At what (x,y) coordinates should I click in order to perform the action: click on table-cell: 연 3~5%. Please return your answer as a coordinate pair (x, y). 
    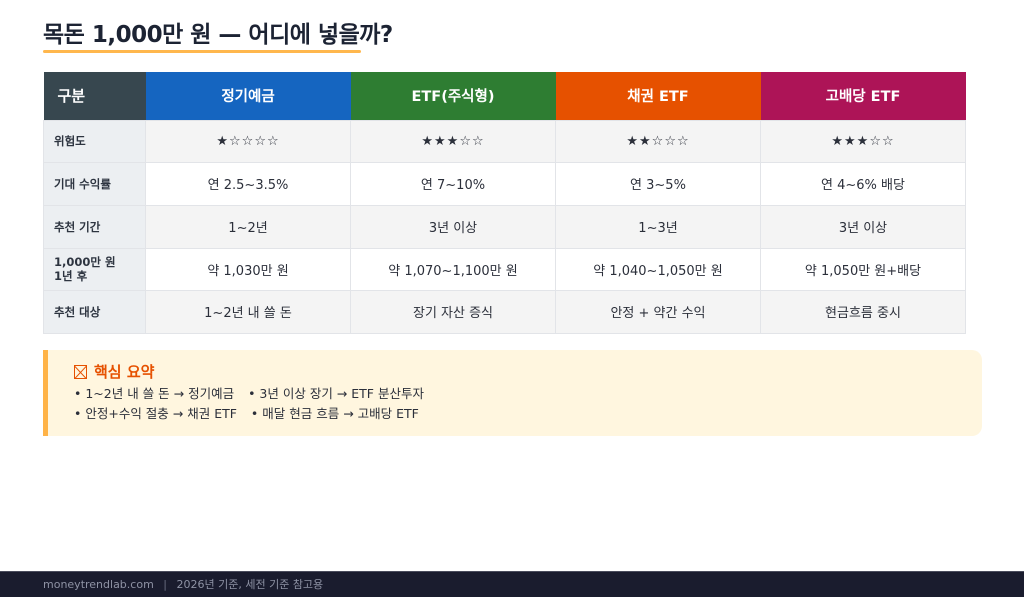
    Looking at the image, I should click on (658, 183).